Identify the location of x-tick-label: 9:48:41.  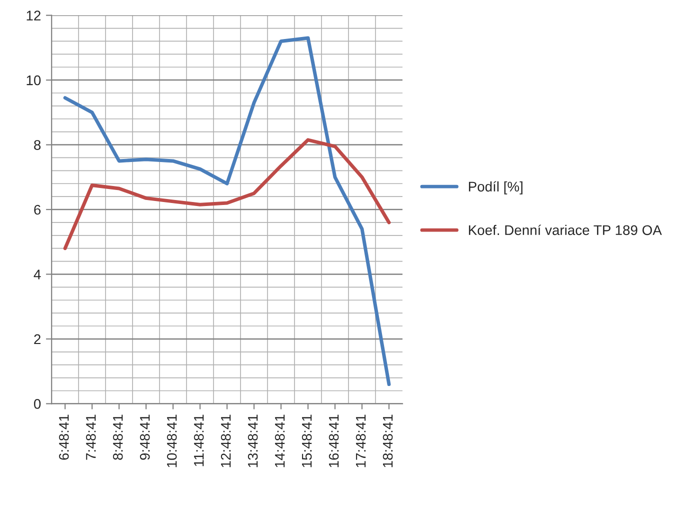
(145, 437).